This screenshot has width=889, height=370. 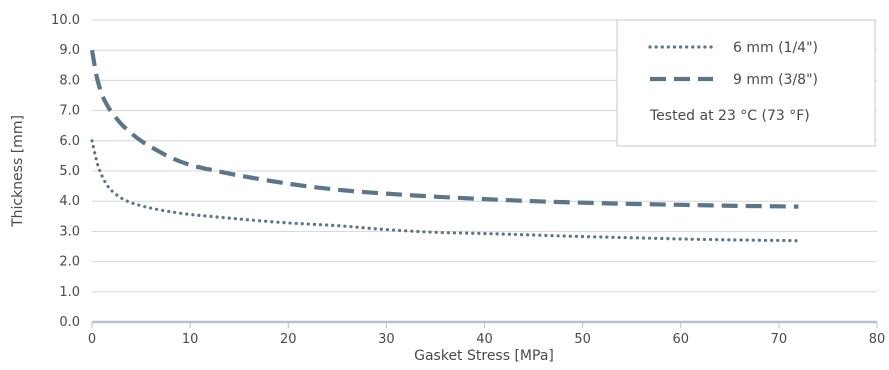 I want to click on y-tick-label: 10.0, so click(x=65, y=20).